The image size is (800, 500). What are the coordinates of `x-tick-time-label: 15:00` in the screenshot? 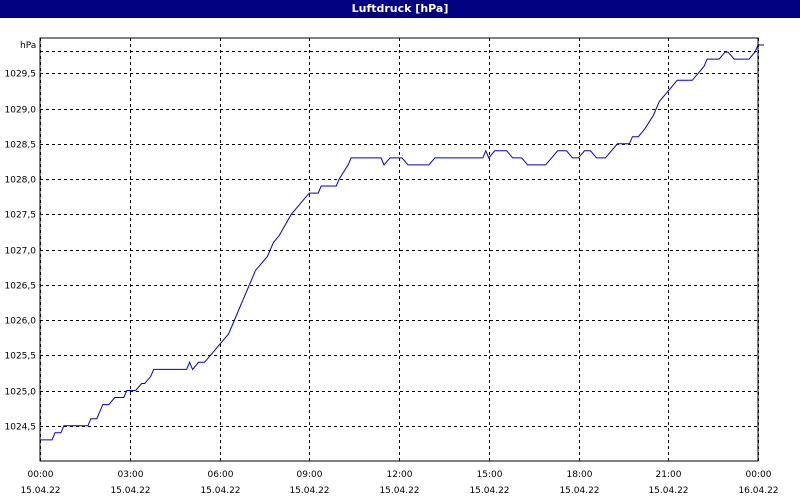 It's located at (490, 475).